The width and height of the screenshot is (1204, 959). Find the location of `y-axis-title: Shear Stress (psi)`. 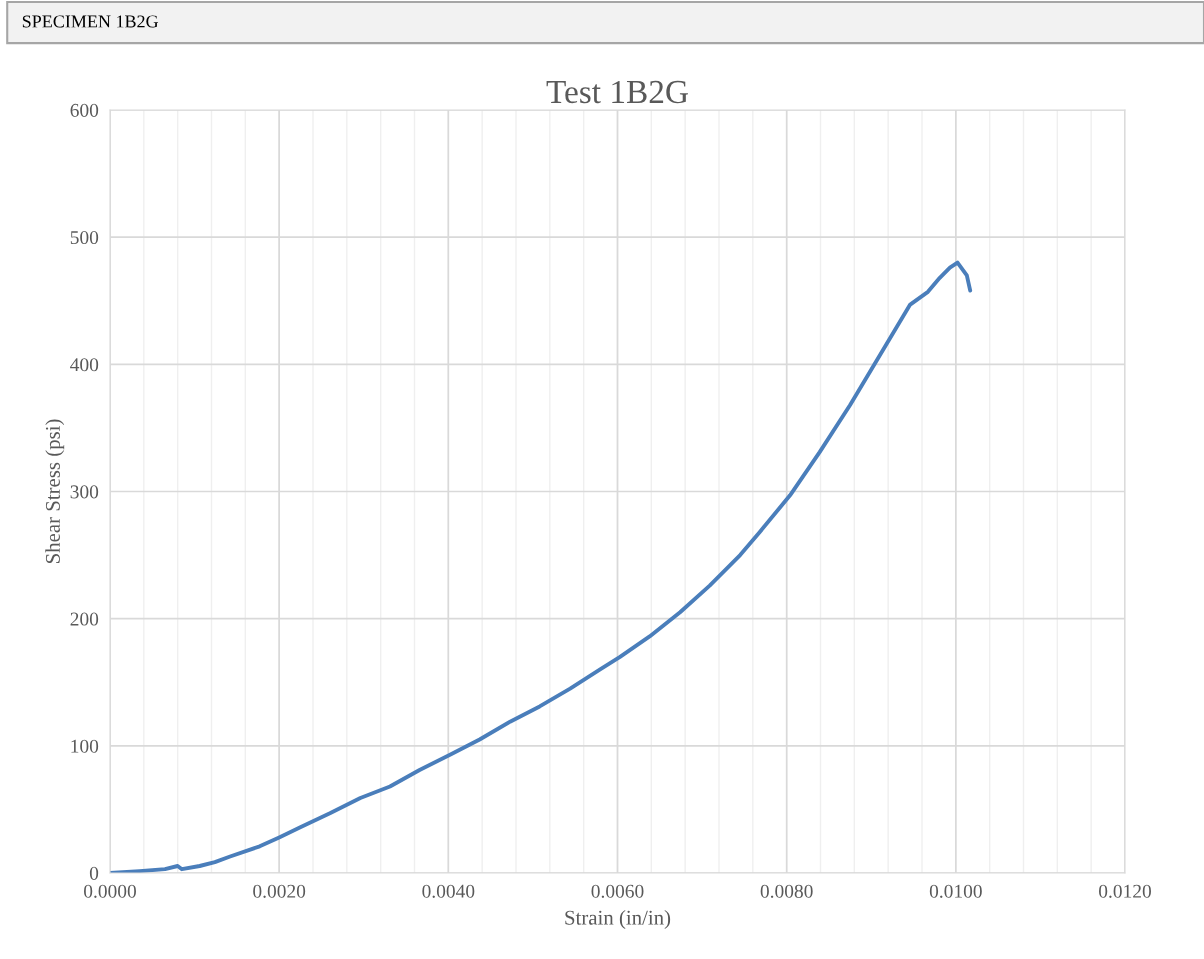

y-axis-title: Shear Stress (psi) is located at coordinates (55, 491).